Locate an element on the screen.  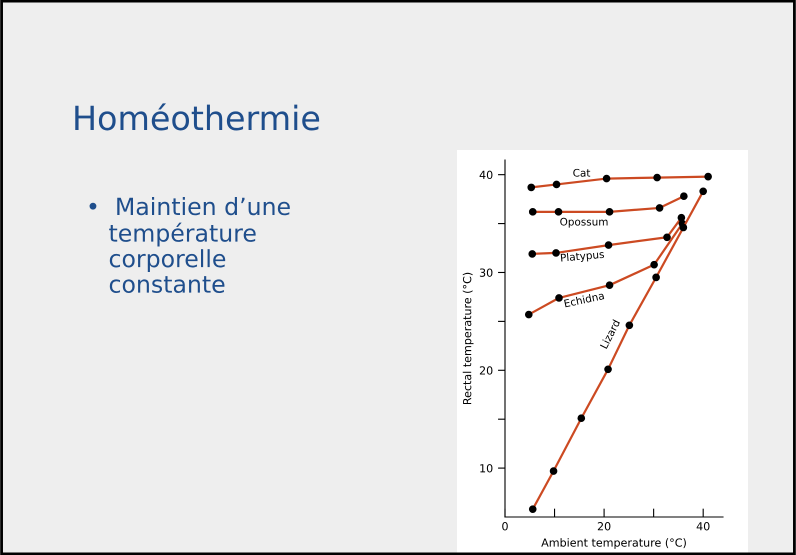
text: Homéothermie is located at coordinates (197, 116).